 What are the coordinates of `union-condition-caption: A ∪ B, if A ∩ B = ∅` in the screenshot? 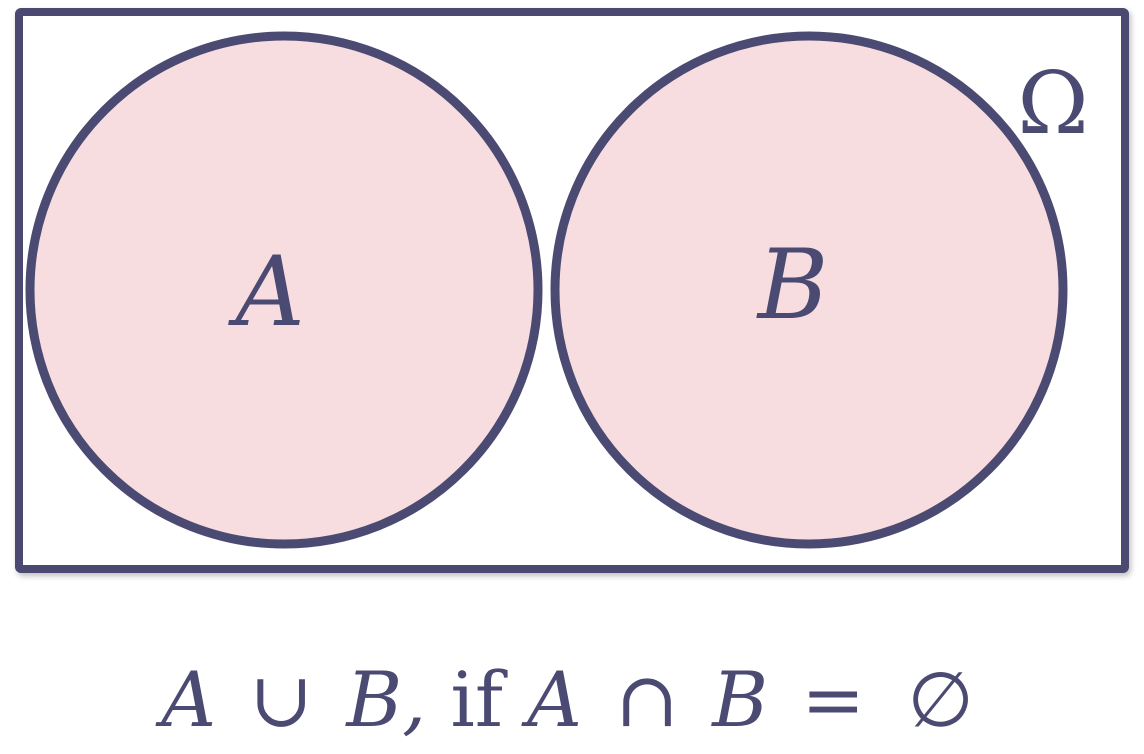 It's located at (572, 700).